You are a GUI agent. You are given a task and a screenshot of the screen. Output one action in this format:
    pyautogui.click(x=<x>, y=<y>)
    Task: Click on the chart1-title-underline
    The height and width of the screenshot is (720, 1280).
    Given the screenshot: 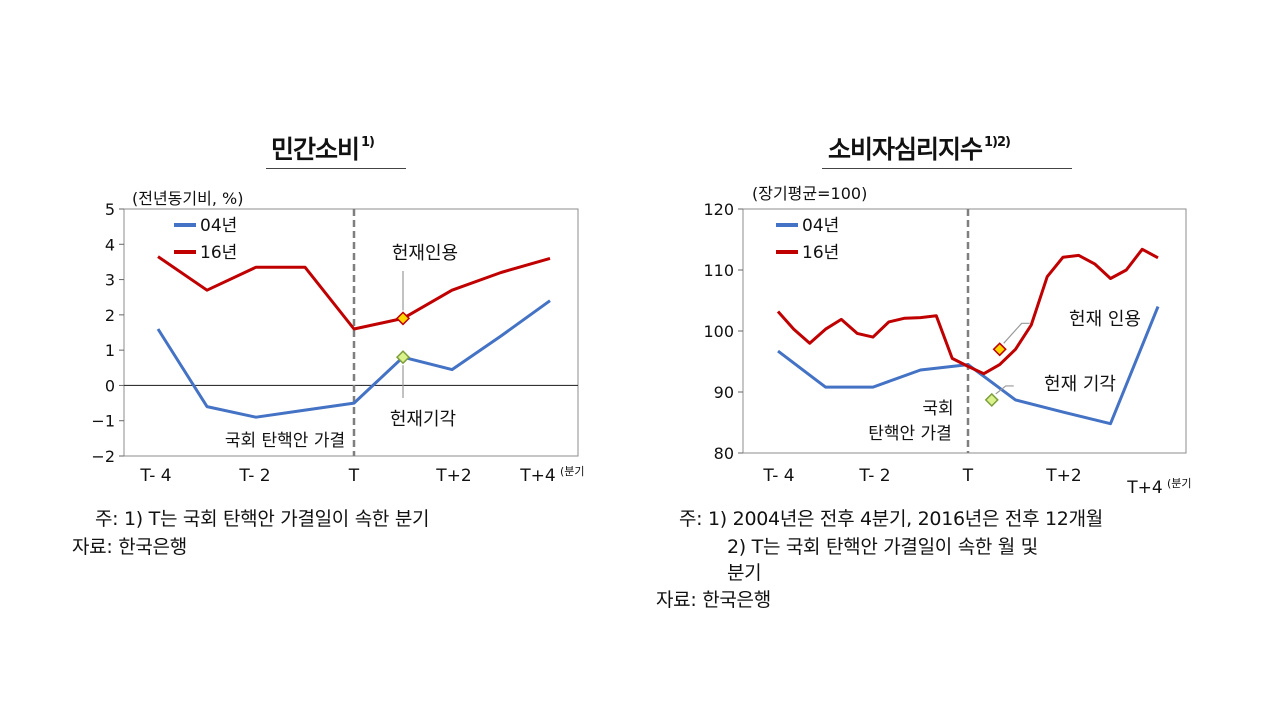 What is the action you would take?
    pyautogui.click(x=336, y=168)
    